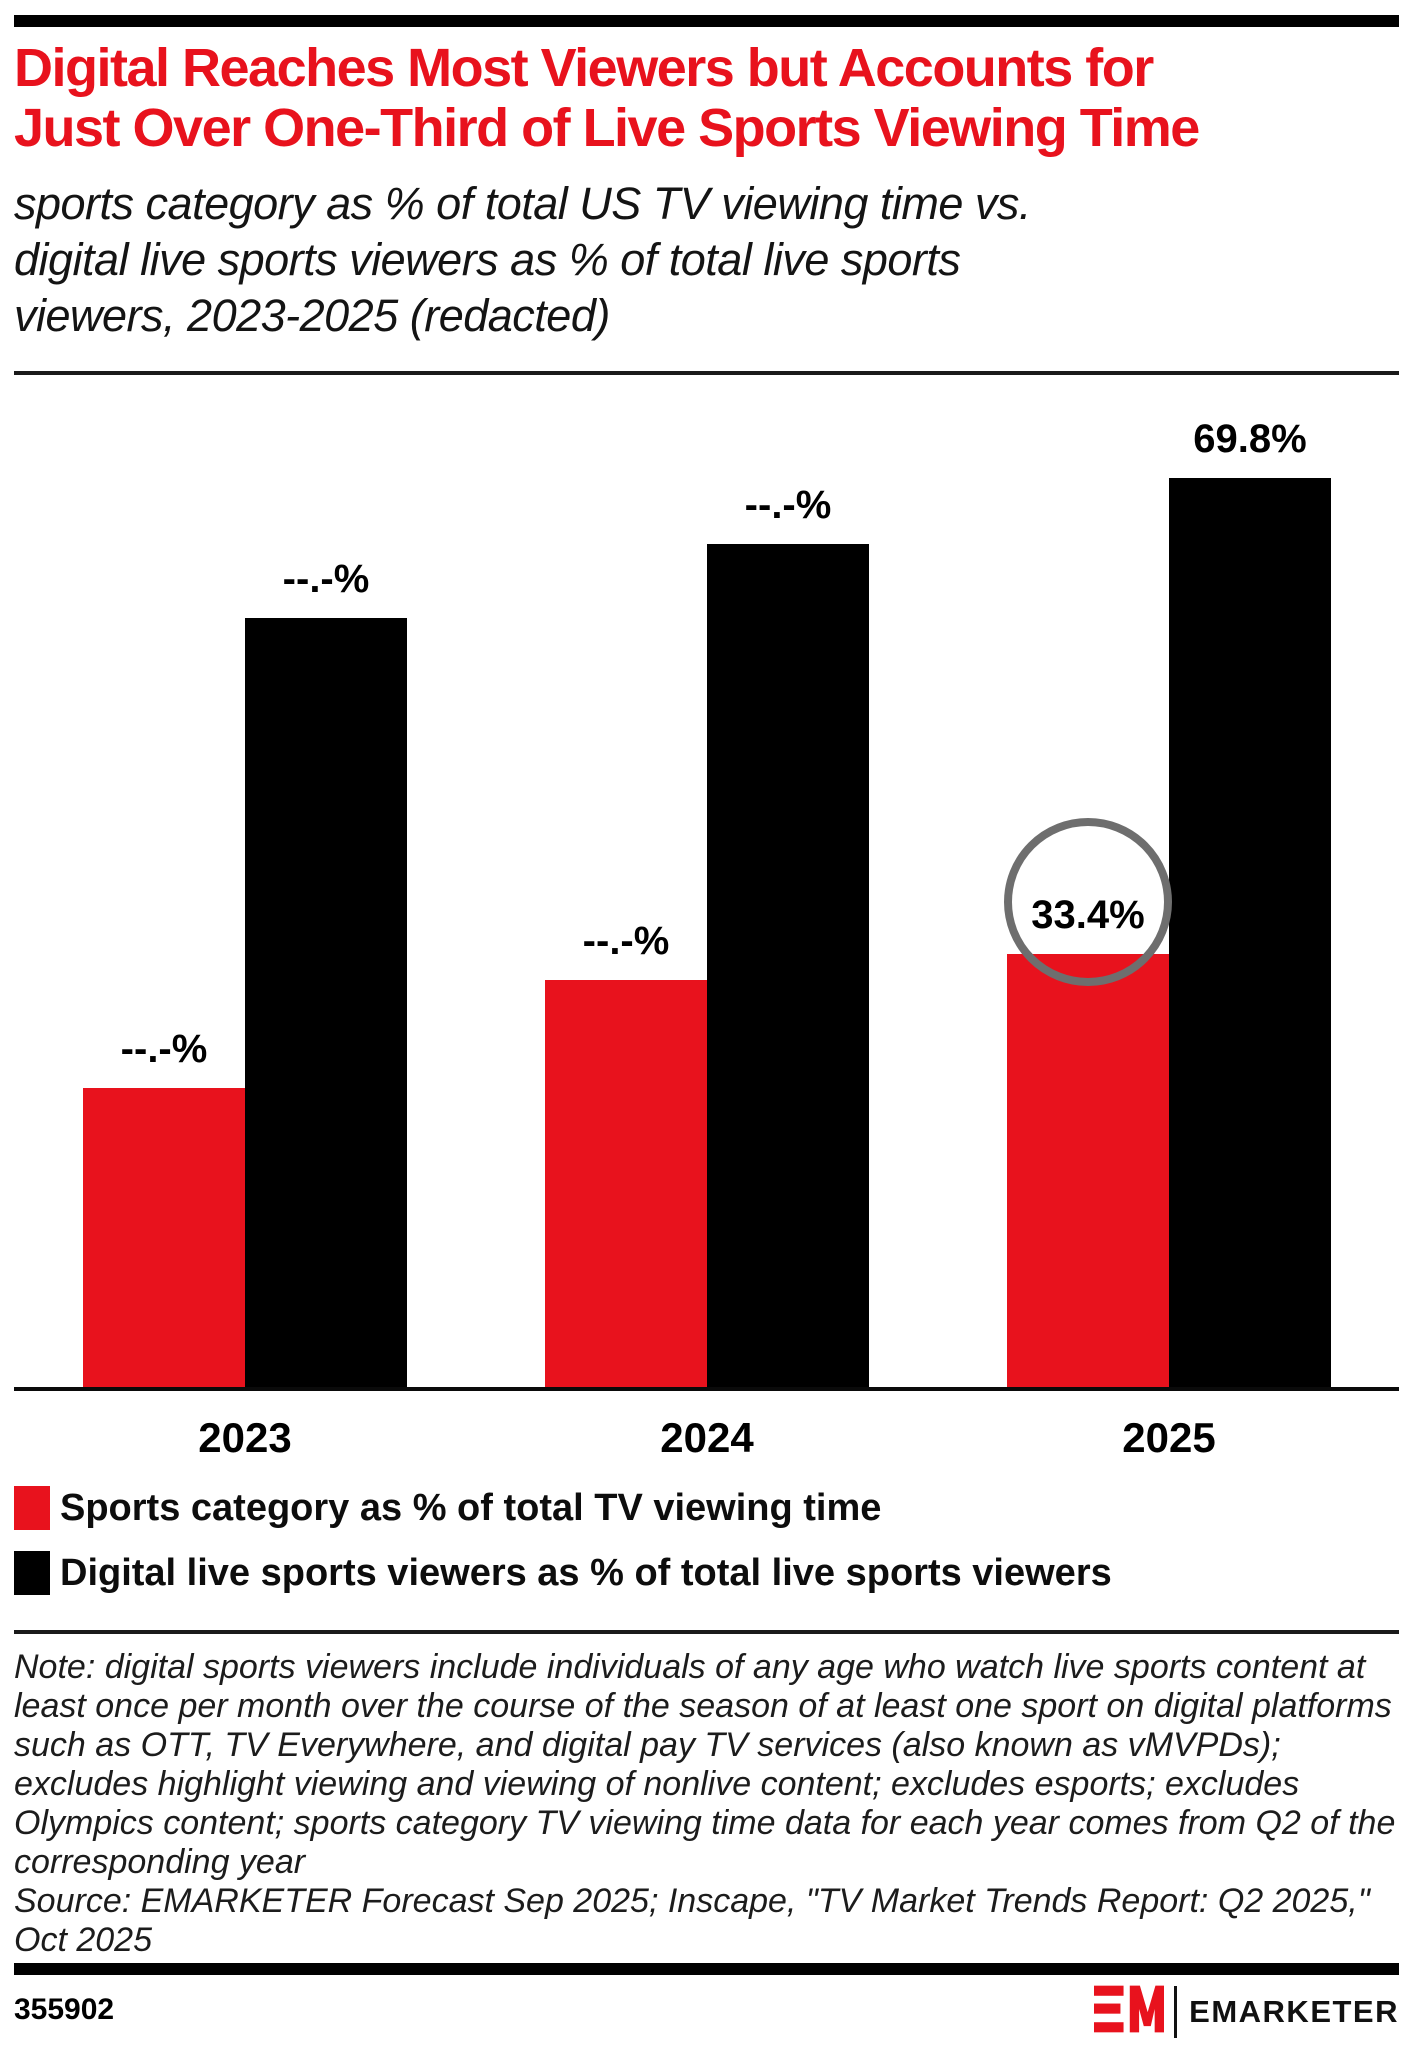  Describe the element at coordinates (1169, 1437) in the screenshot. I see `x-tick-2025: 2025` at that location.